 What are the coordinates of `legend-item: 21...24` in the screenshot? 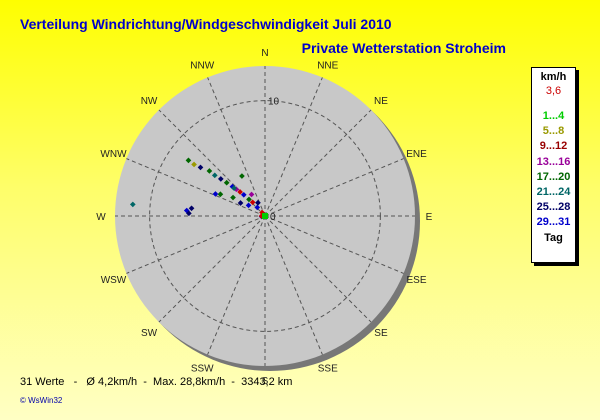 It's located at (553, 192).